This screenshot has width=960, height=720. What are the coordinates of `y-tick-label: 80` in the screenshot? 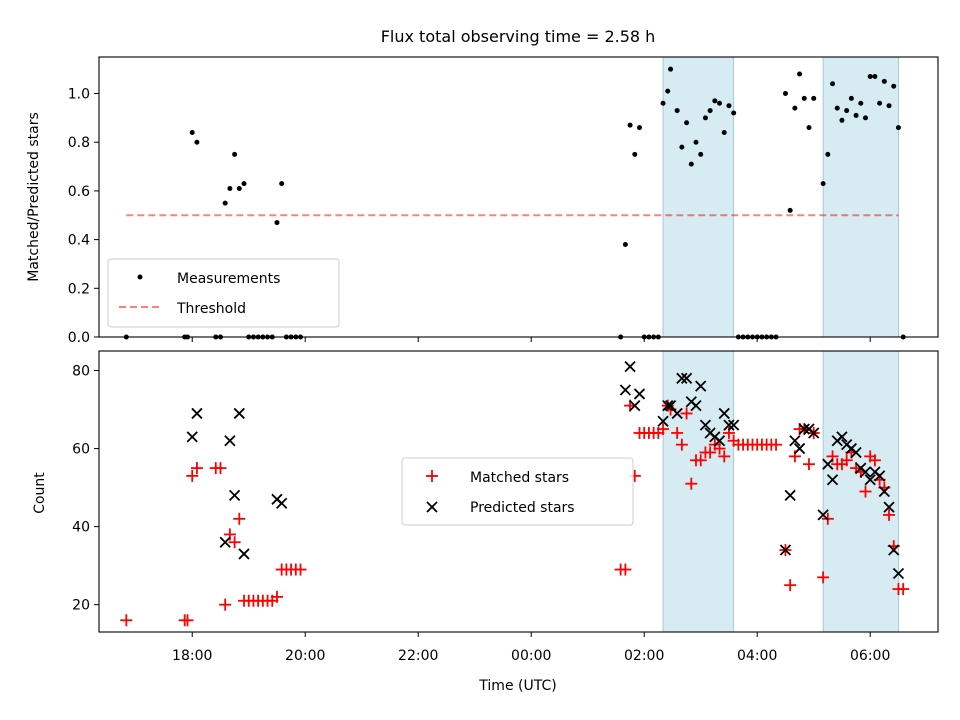 It's located at (81, 372).